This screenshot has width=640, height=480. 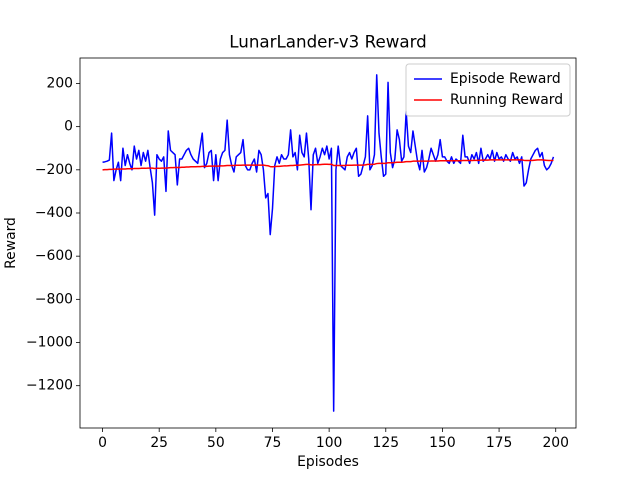 I want to click on series-line, so click(x=328, y=165).